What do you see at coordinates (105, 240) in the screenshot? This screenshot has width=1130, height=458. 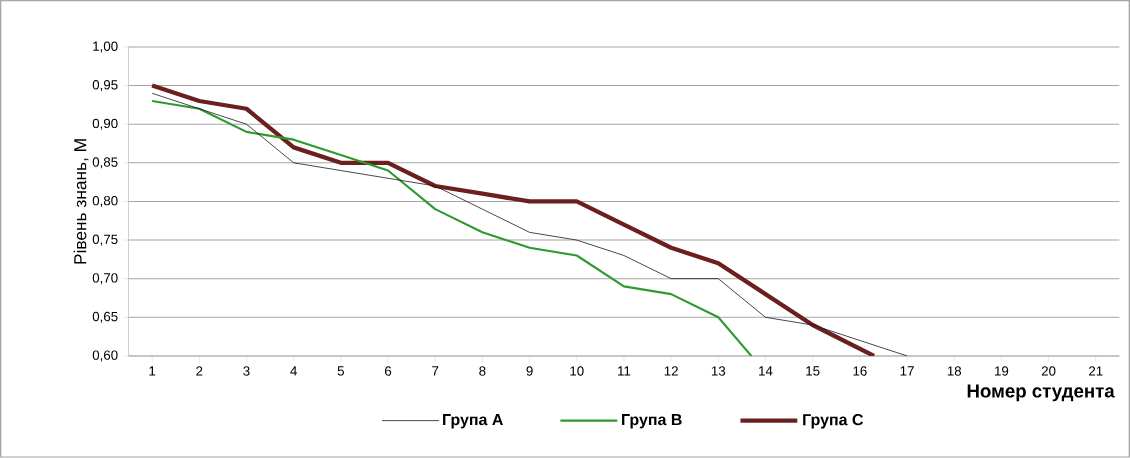 I see `y-tick-label: 0,75` at bounding box center [105, 240].